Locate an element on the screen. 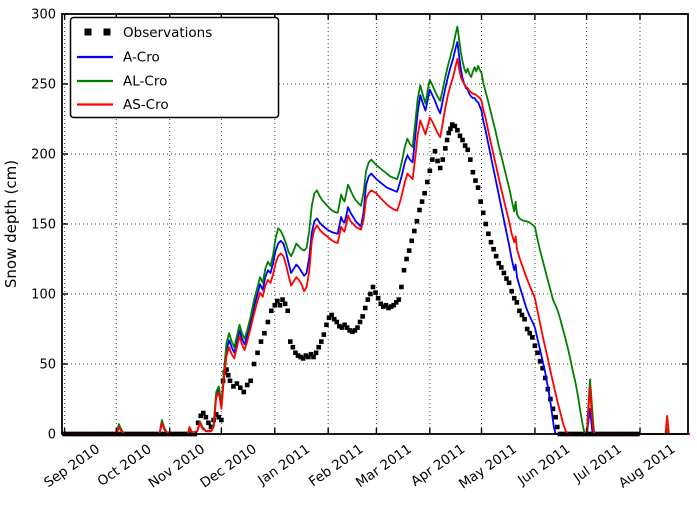 The width and height of the screenshot is (697, 514). x-tick-label: Nov 2010 is located at coordinates (177, 466).